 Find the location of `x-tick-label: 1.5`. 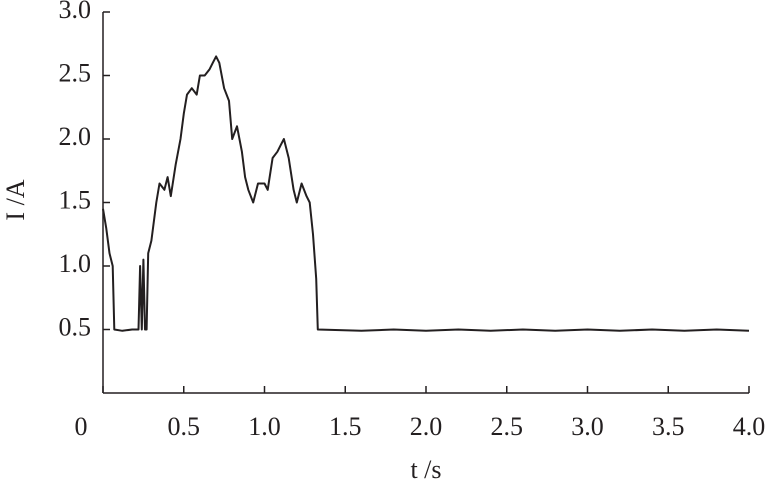

x-tick-label: 1.5 is located at coordinates (345, 426).